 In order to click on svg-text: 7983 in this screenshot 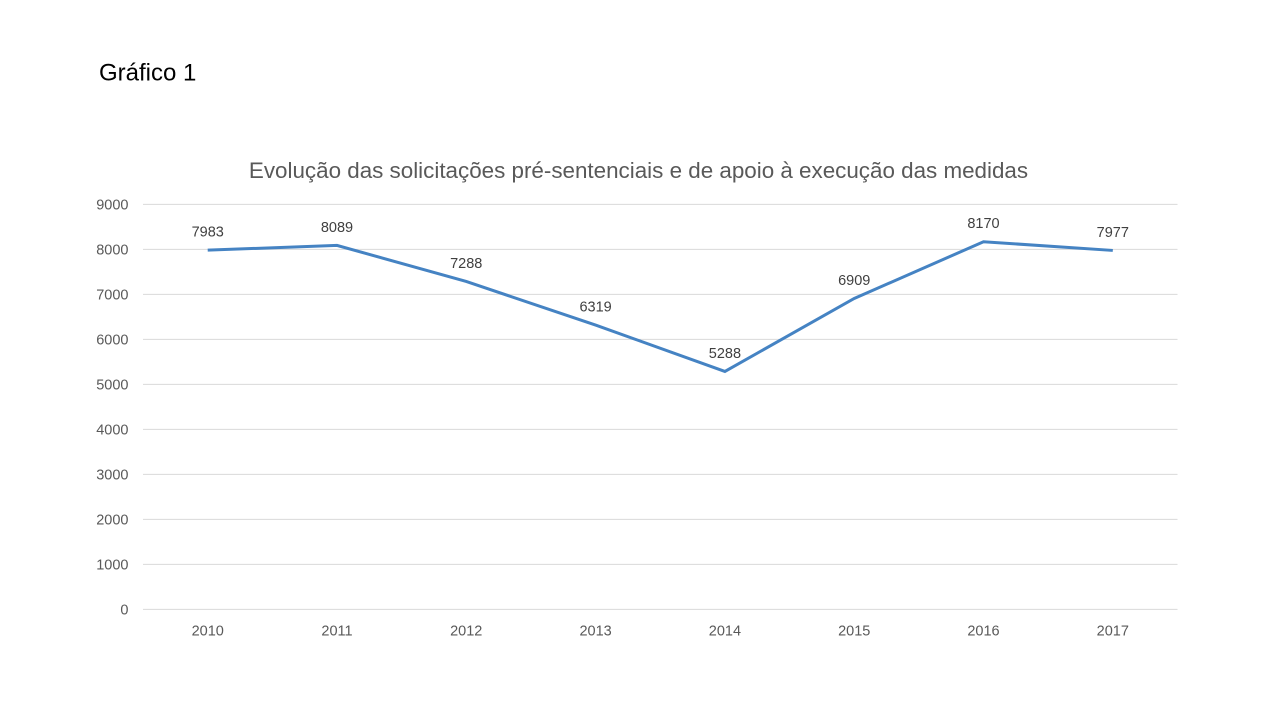, I will do `click(208, 233)`.